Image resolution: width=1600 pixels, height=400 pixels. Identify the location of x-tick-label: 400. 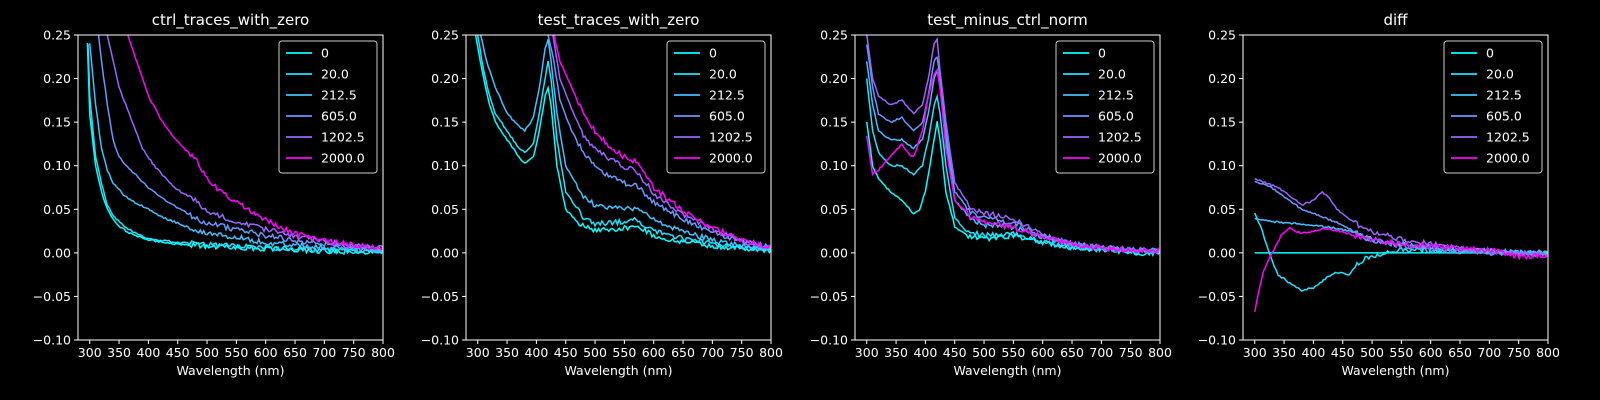
(148, 352).